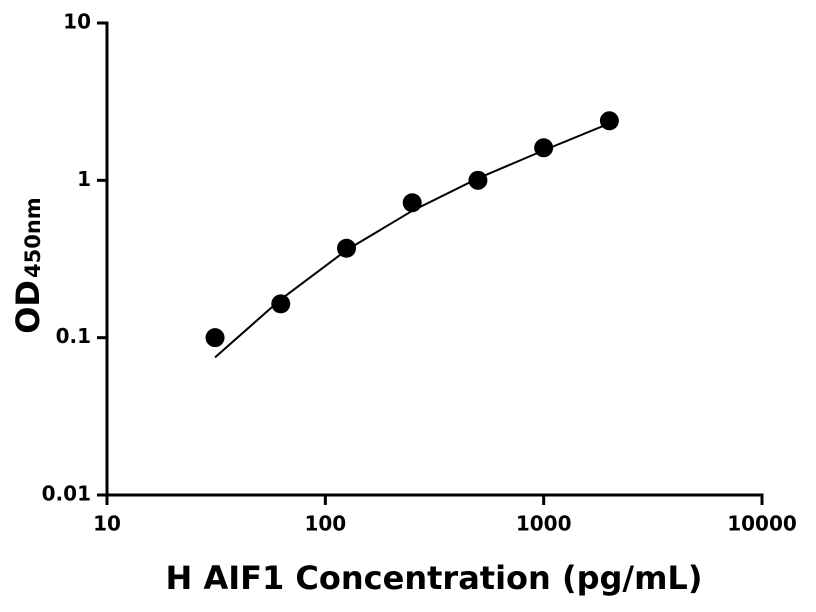 This screenshot has width=816, height=612. Describe the element at coordinates (434, 578) in the screenshot. I see `x-axis-label: H AIF1 Concentration (pg/mL)` at that location.